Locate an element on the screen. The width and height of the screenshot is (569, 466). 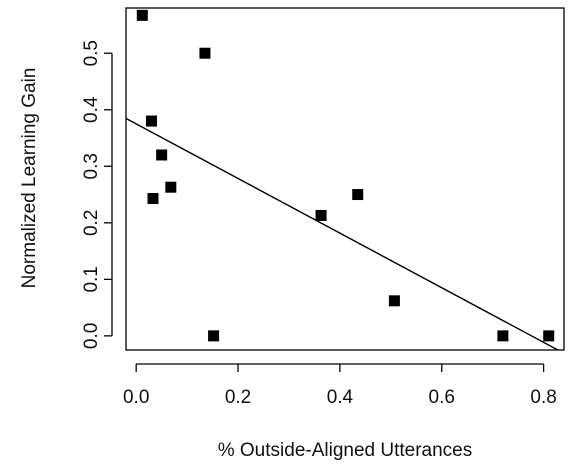
x-axis: 0.0 0.2 0.4 0.6 0.8 is located at coordinates (340, 385).